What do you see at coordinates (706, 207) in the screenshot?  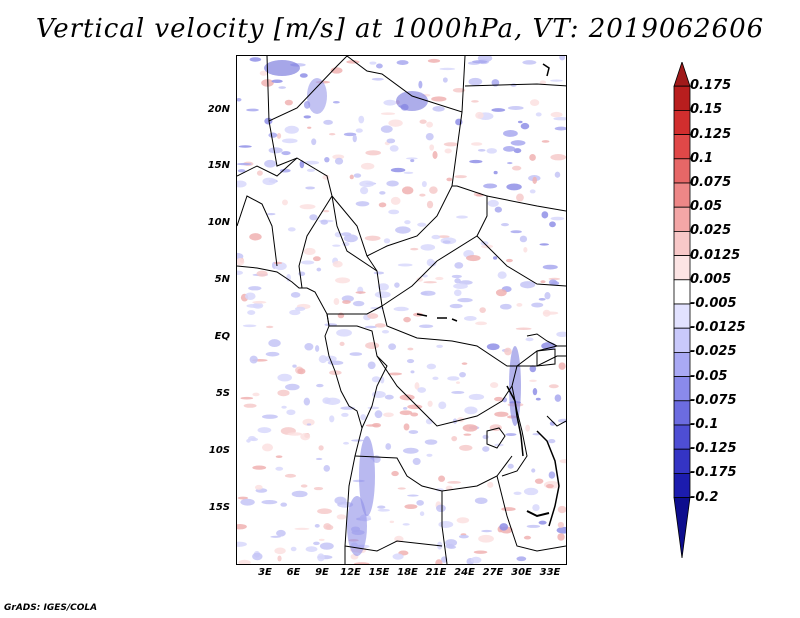 I see `colorbar-label: 0.05` at bounding box center [706, 207].